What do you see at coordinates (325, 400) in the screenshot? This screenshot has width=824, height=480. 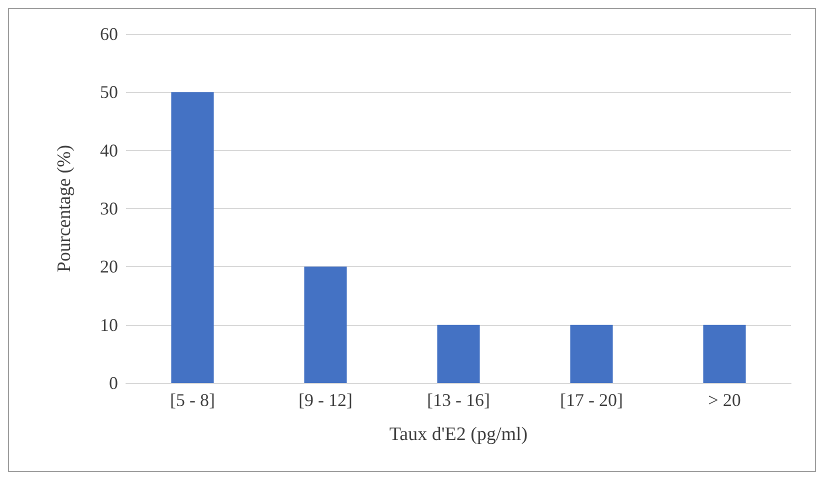 I see `x-tick-label: [9 - 12]` at bounding box center [325, 400].